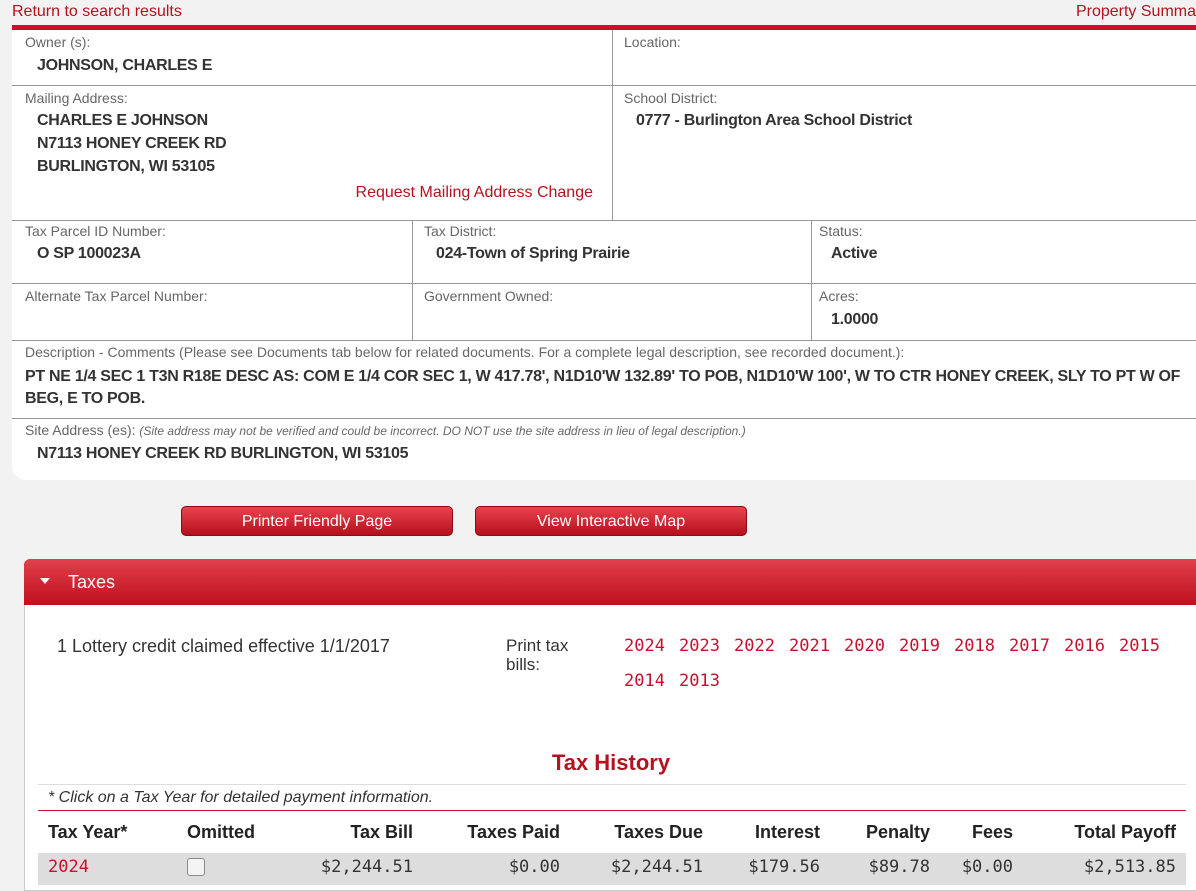  Describe the element at coordinates (95, 231) in the screenshot. I see `field-label: Tax Parcel ID Number:` at that location.